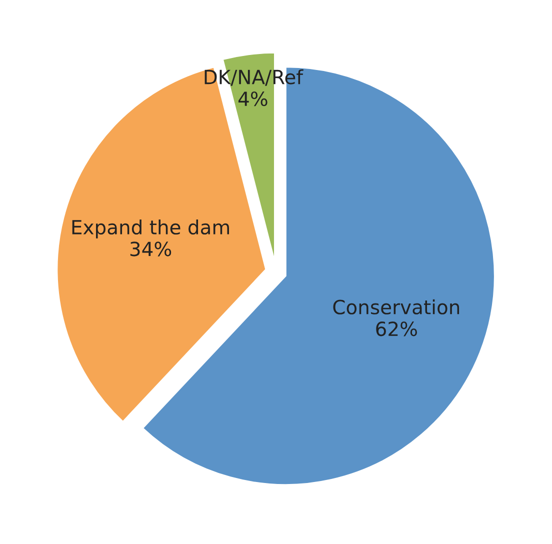  I want to click on data-label: 62%, so click(396, 329).